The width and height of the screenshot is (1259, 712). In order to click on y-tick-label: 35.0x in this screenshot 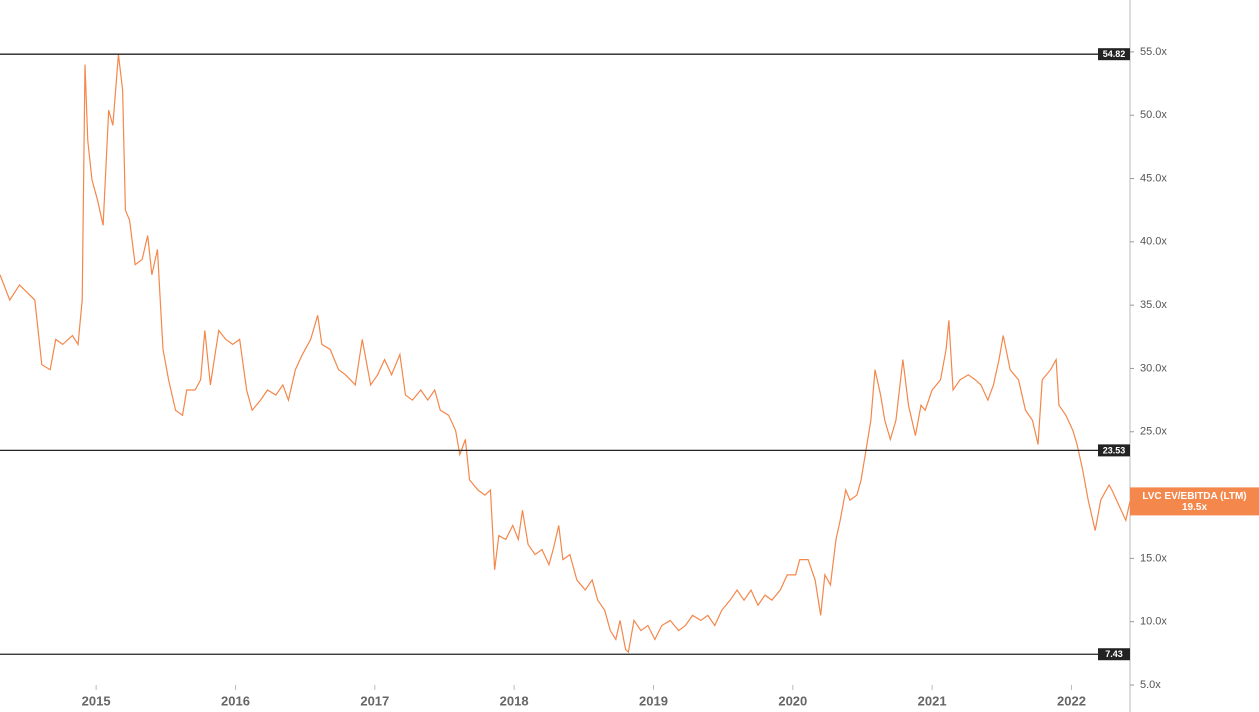, I will do `click(1153, 305)`.